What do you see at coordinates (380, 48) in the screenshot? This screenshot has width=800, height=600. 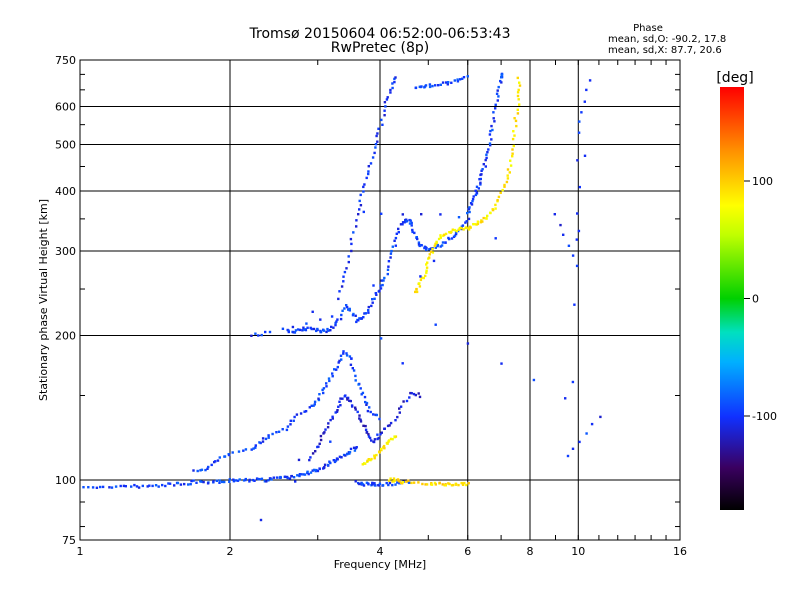 I see `chart-subtitle: RwPretec (8p)` at bounding box center [380, 48].